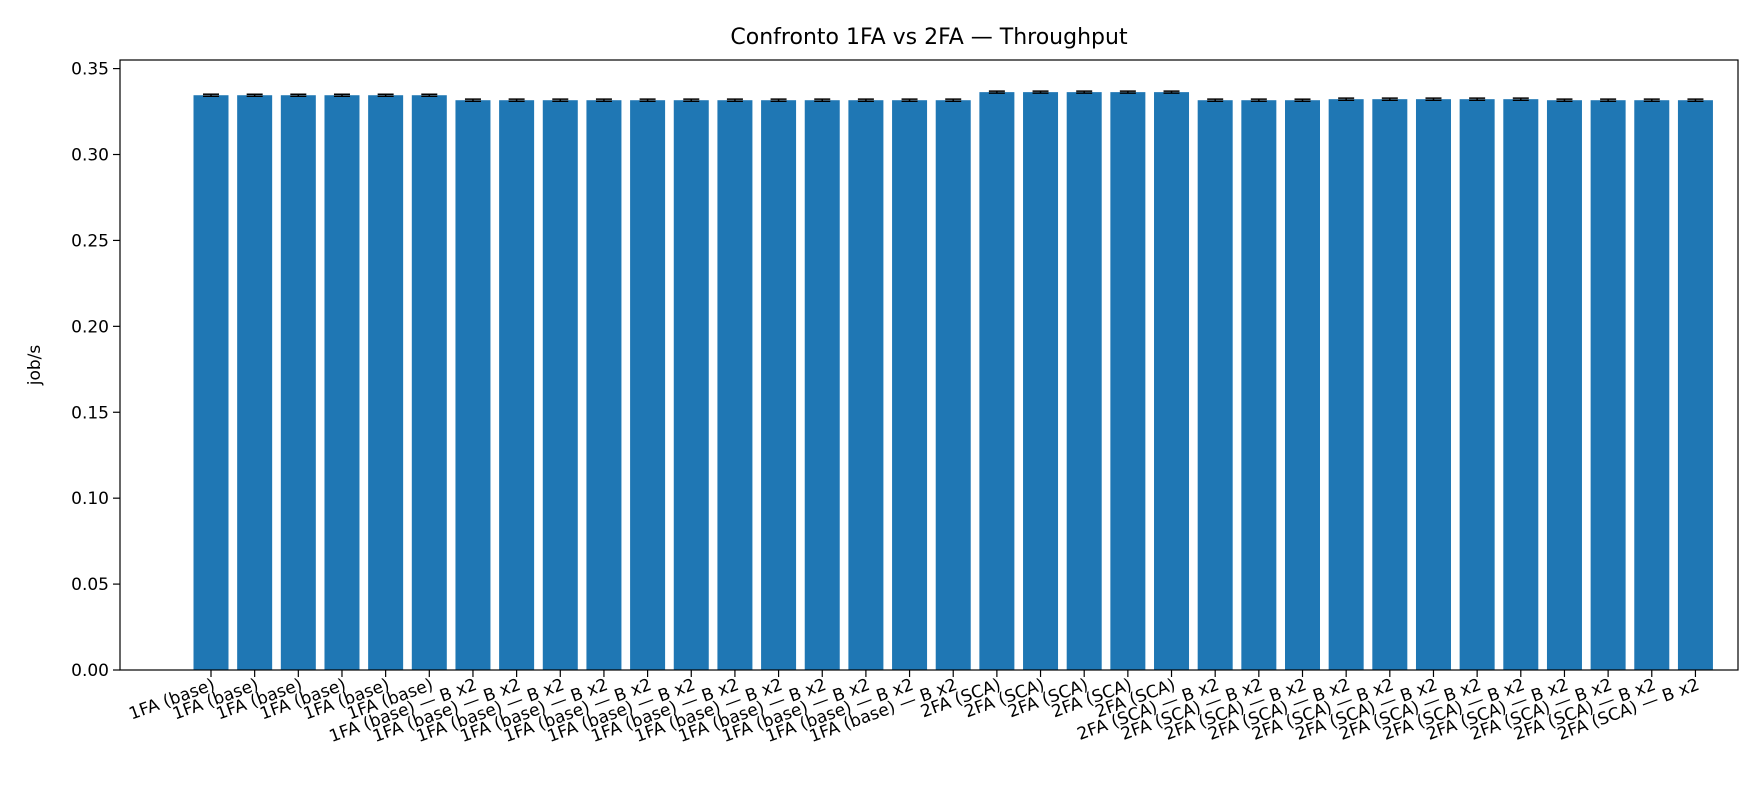  I want to click on y-tick-label: 0.05, so click(90, 585).